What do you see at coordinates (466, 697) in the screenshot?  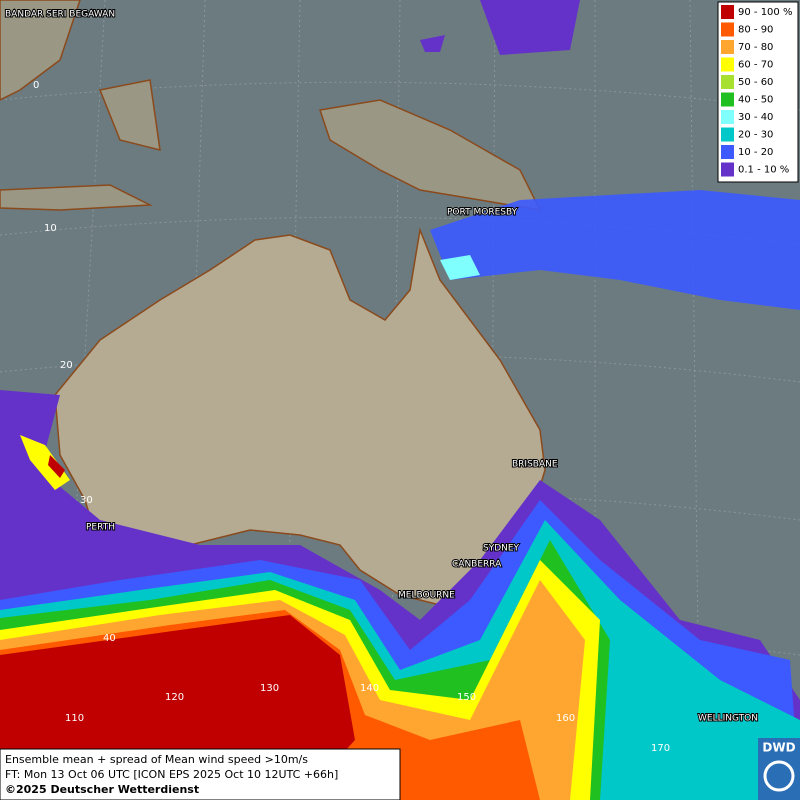 I see `grid-label: 150` at bounding box center [466, 697].